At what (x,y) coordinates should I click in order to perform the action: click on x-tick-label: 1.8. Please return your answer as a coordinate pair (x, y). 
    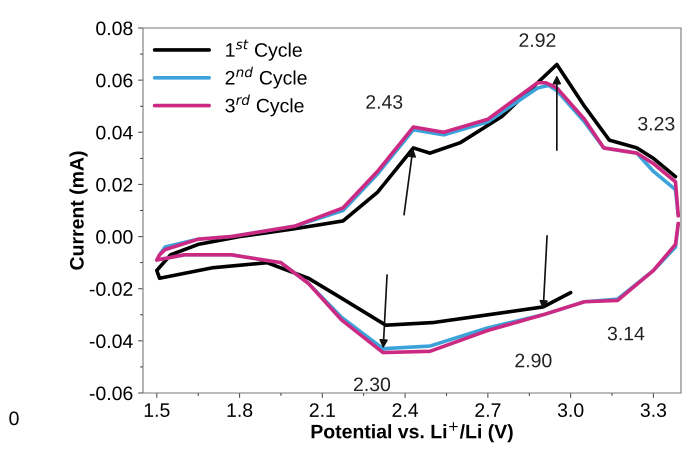
    Looking at the image, I should click on (240, 410).